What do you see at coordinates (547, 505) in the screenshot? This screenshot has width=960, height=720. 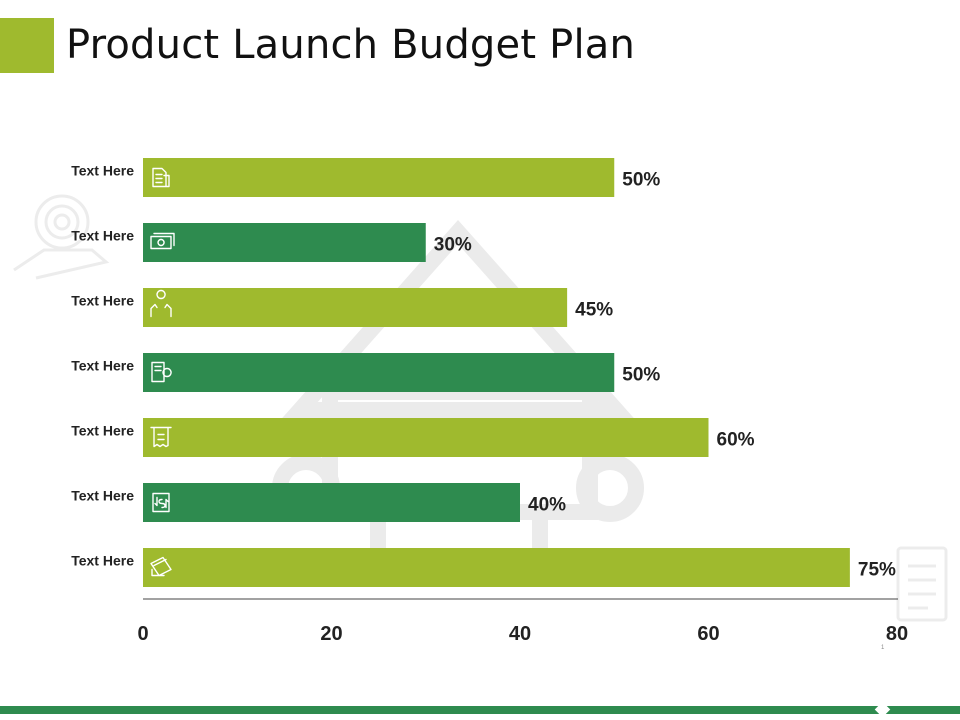 I see `value-label-6: 40%` at bounding box center [547, 505].